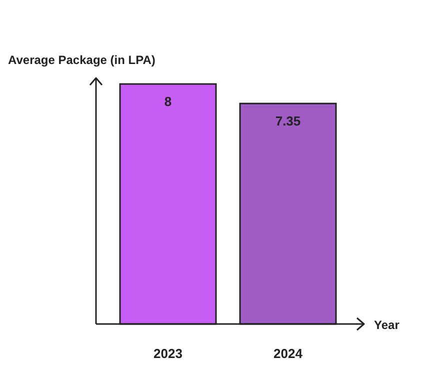 The height and width of the screenshot is (366, 432). I want to click on data-label: 8, so click(168, 101).